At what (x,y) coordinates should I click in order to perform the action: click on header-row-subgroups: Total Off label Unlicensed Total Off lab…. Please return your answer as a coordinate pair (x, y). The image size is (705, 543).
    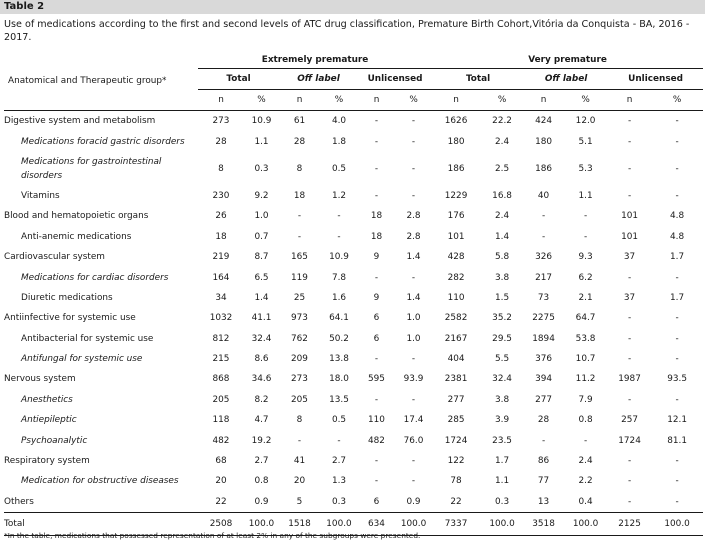
    Looking at the image, I should click on (354, 79).